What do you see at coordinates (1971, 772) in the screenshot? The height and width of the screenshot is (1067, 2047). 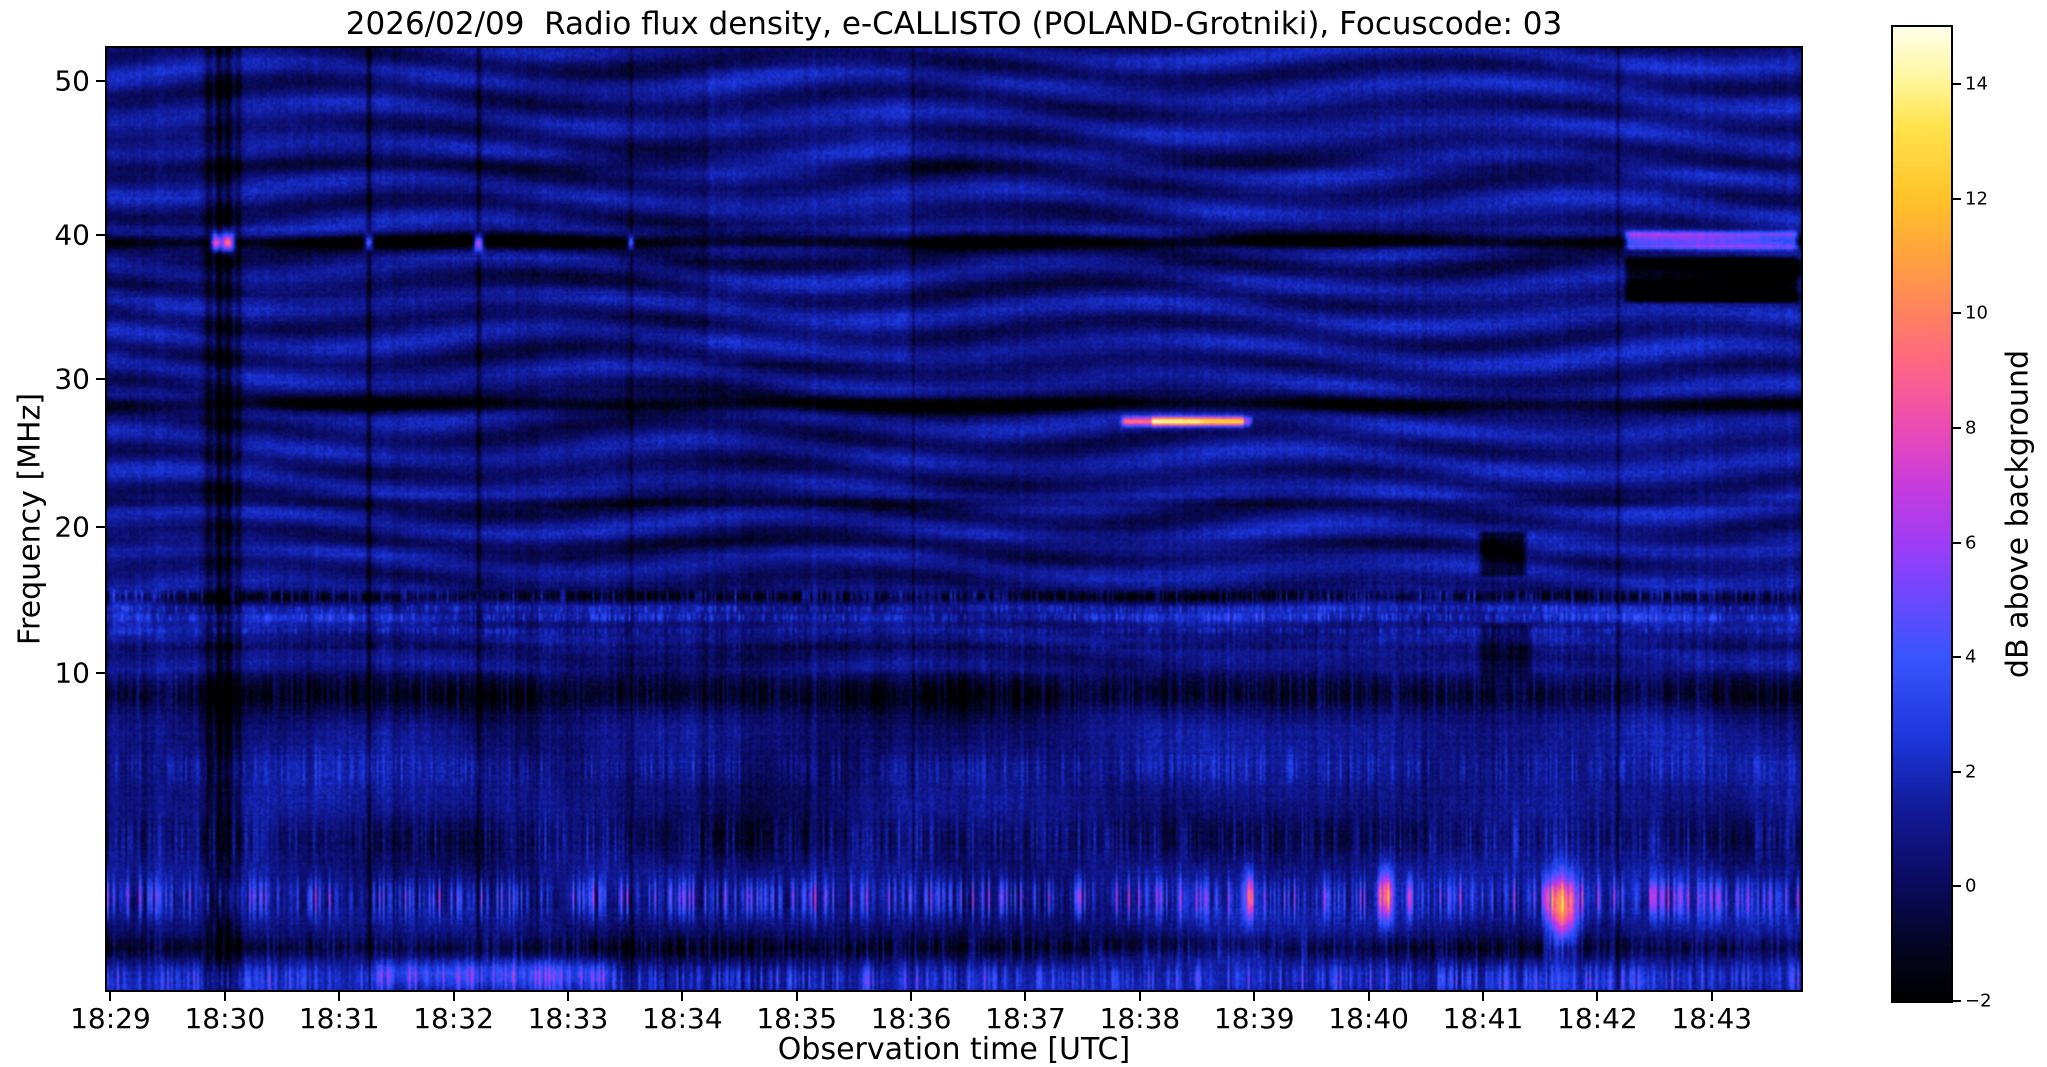 I see `colorbar-tick-label: 2` at bounding box center [1971, 772].